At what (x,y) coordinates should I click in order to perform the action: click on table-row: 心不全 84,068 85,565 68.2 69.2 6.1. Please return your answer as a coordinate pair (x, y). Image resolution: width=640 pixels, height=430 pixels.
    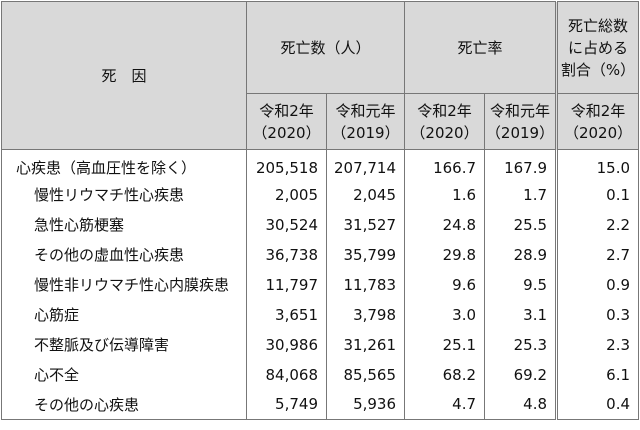
    Looking at the image, I should click on (320, 374).